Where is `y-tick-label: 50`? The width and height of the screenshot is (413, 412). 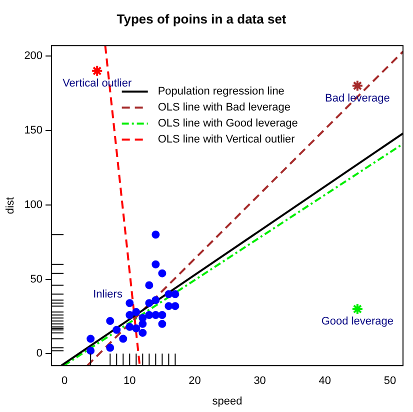
y-tick-label: 50 is located at coordinates (36, 279).